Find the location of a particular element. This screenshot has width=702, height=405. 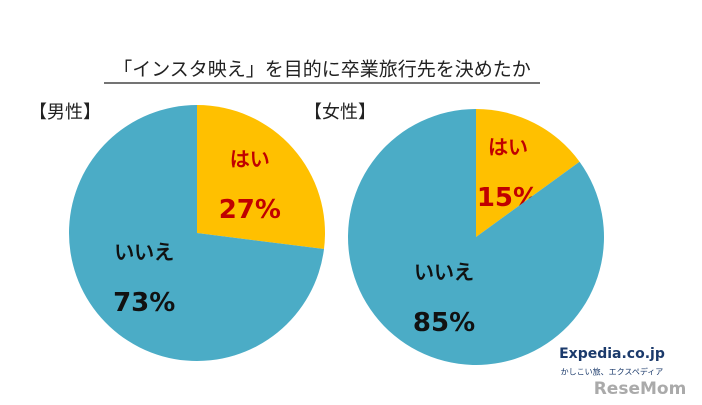

slice-value-label: 85% is located at coordinates (444, 323).